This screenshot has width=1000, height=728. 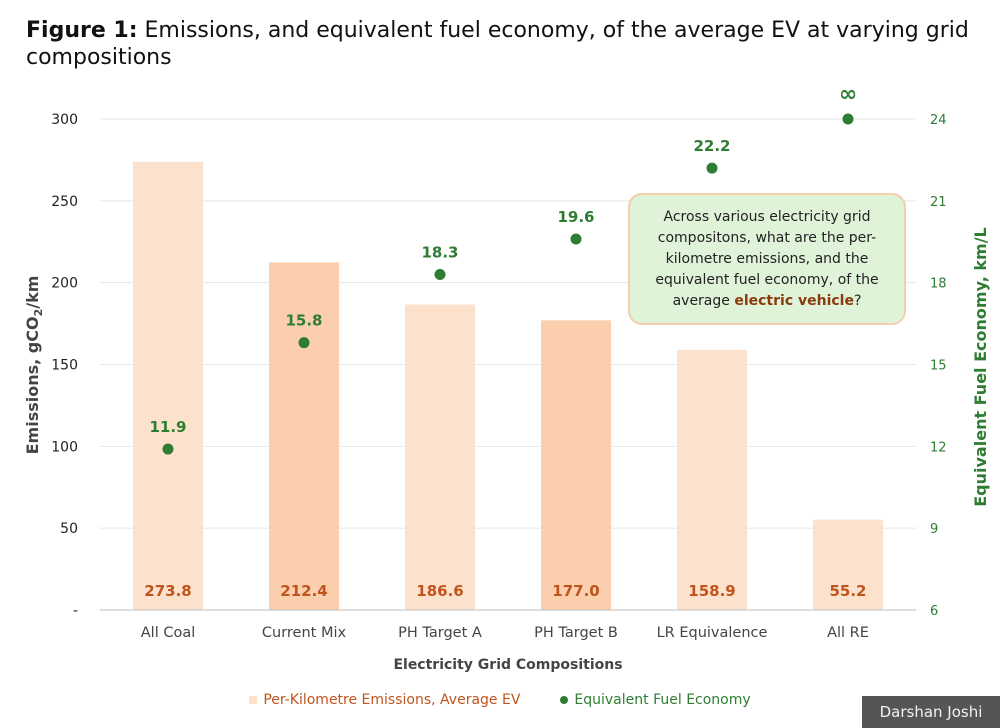 What do you see at coordinates (575, 591) in the screenshot?
I see `emissions-bar-label: 177.0` at bounding box center [575, 591].